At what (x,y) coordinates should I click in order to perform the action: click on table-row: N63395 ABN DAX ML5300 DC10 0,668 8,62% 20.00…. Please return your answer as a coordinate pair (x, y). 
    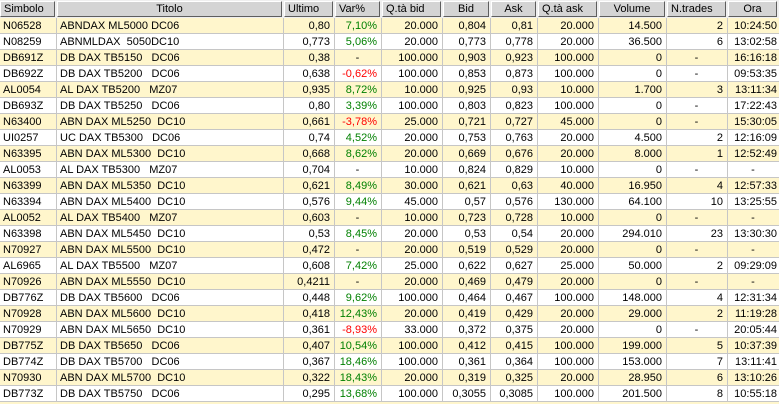
    Looking at the image, I should click on (389, 154).